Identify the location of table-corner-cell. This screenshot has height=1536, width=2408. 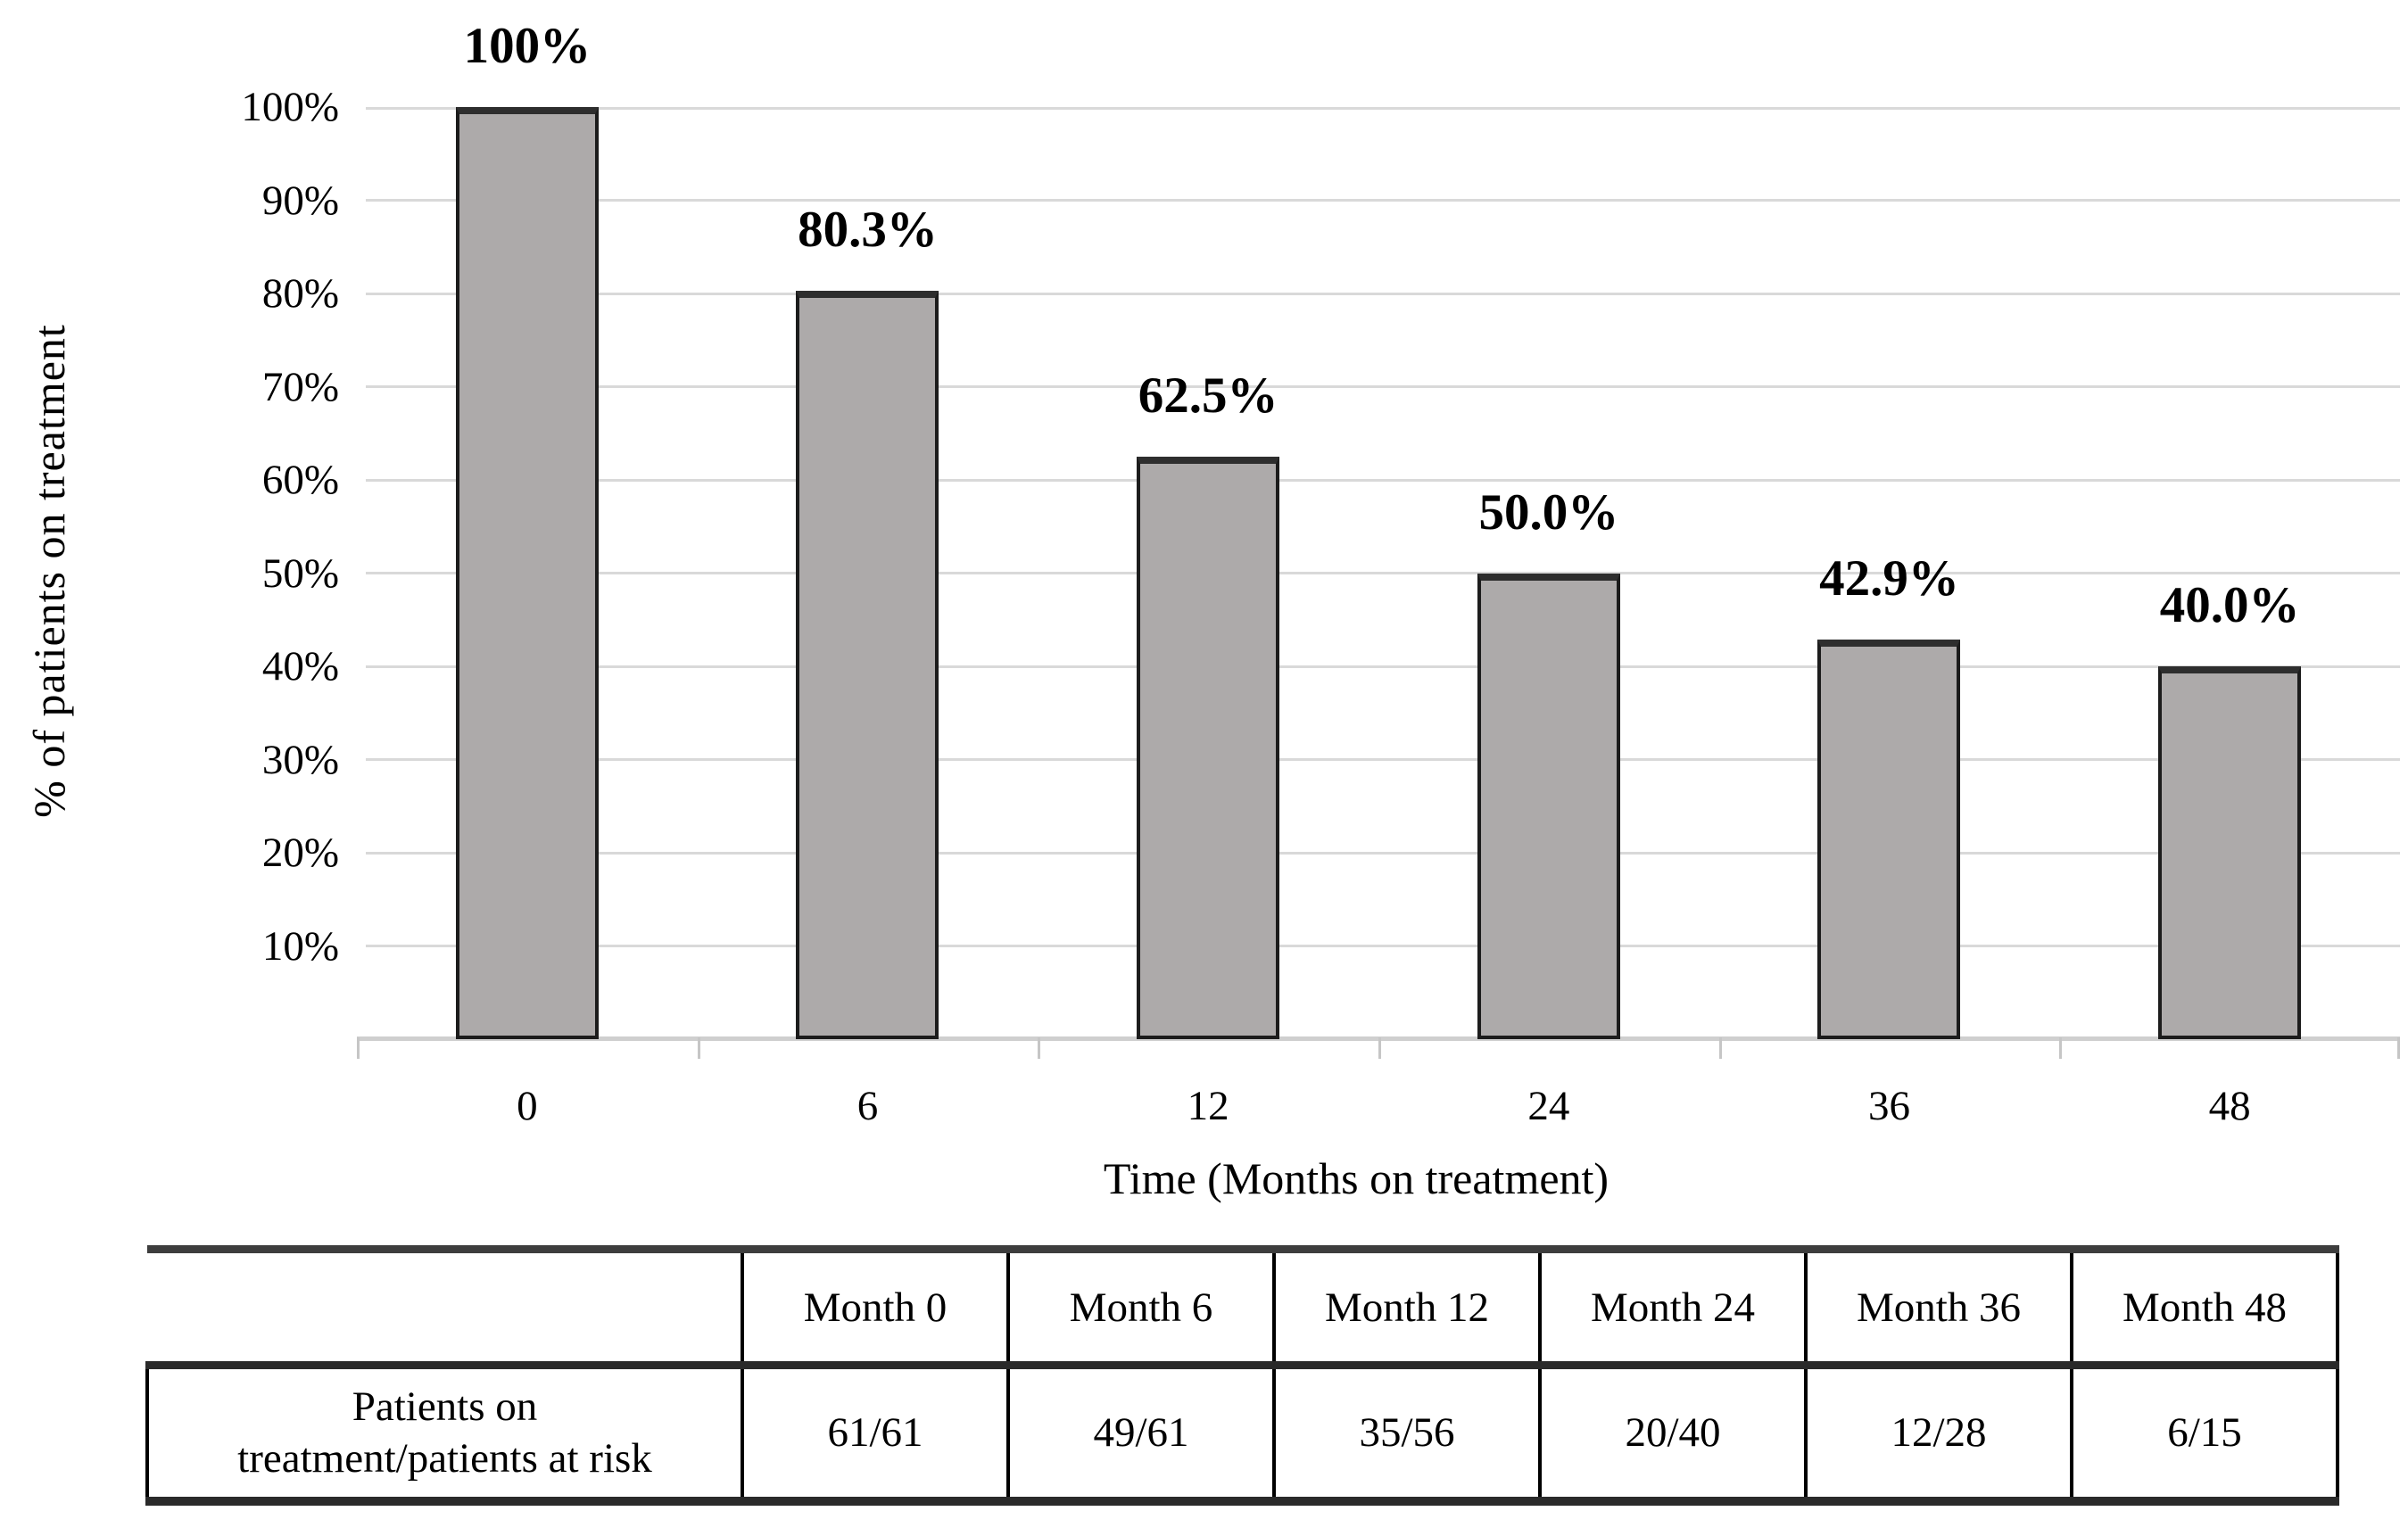
(445, 1305).